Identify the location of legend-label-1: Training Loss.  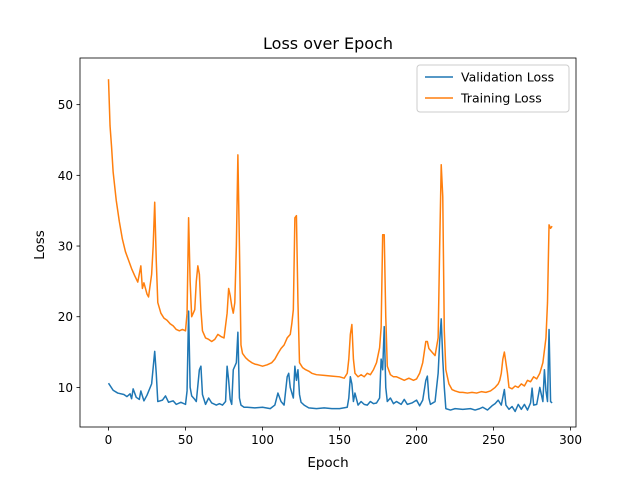
(501, 98).